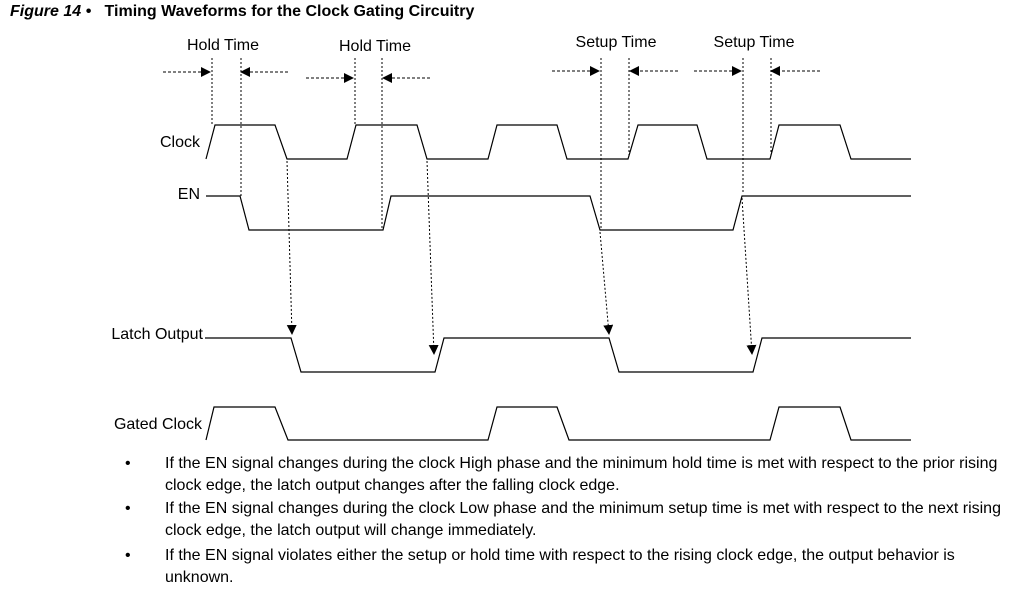 This screenshot has width=1011, height=593. Describe the element at coordinates (157, 334) in the screenshot. I see `latch-output-label: Latch Output` at that location.